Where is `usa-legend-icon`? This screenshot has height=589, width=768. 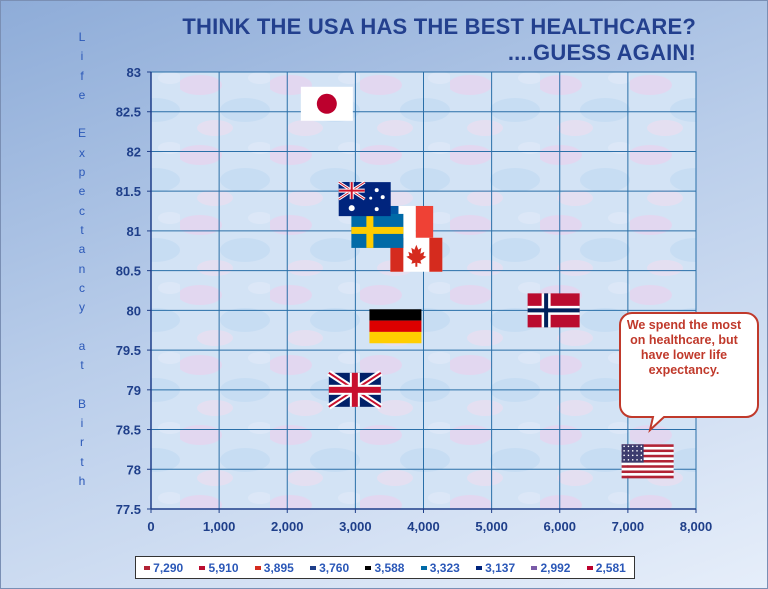 usa-legend-icon is located at coordinates (147, 567).